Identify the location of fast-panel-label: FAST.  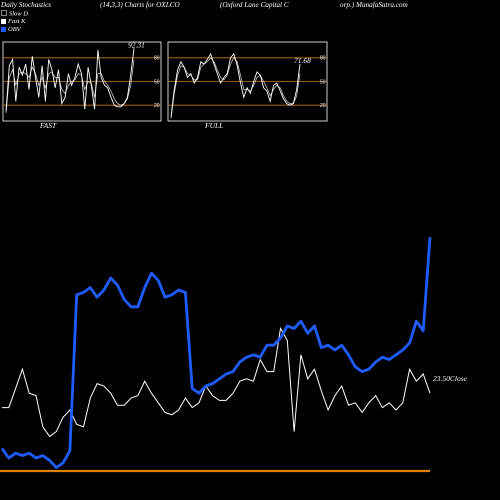
(48, 125).